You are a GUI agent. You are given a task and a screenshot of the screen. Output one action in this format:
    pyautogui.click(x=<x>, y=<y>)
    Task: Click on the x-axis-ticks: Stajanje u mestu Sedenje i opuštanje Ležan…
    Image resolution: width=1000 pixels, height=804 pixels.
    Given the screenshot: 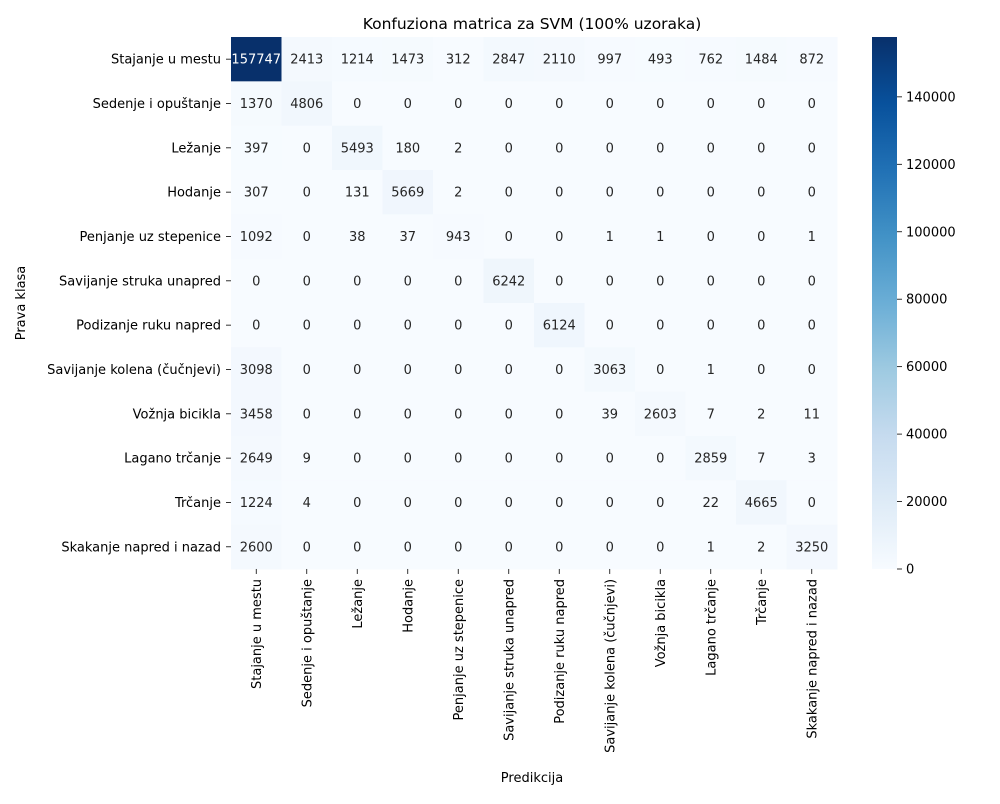 What is the action you would take?
    pyautogui.click(x=535, y=660)
    